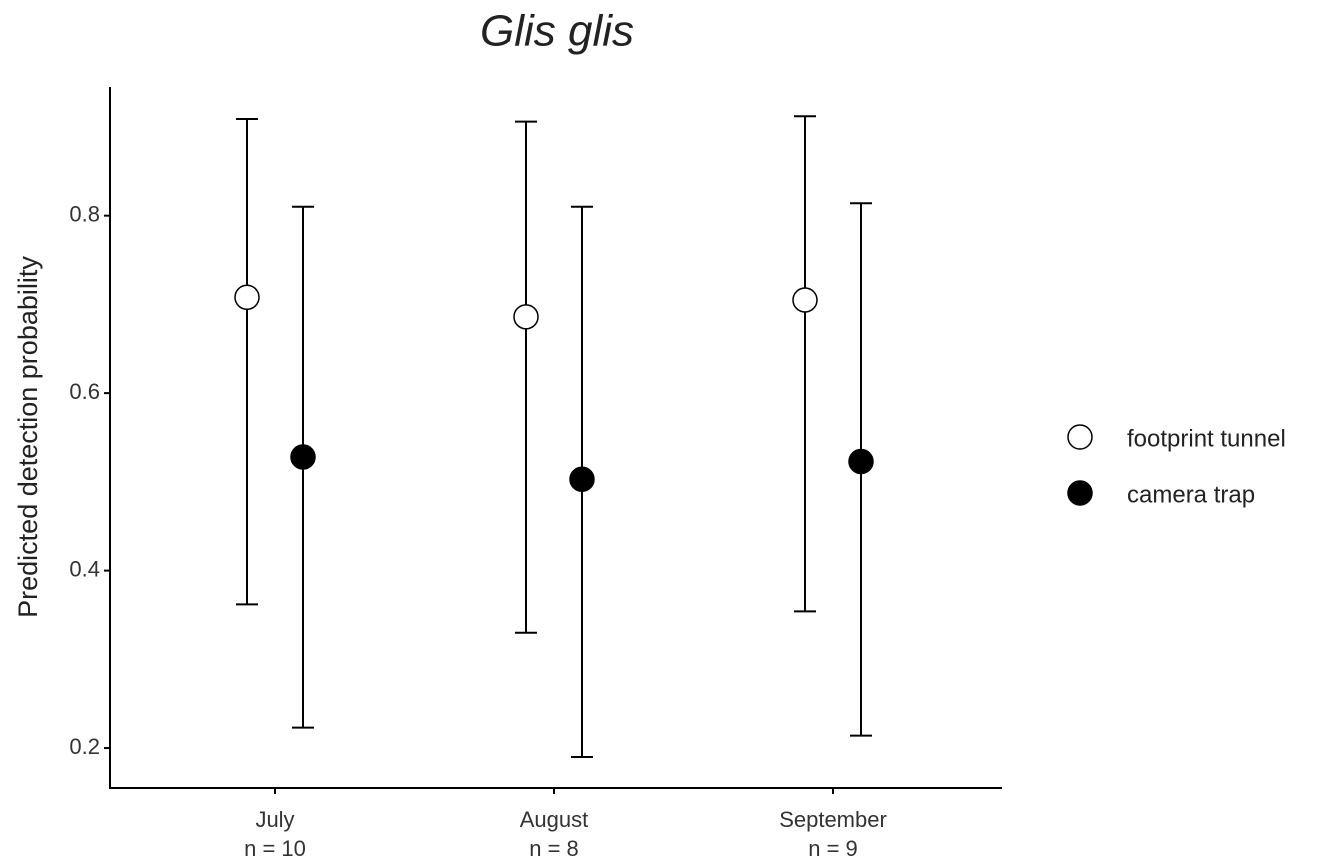 This screenshot has height=864, width=1336. What do you see at coordinates (833, 819) in the screenshot?
I see `x-tick-label: September` at bounding box center [833, 819].